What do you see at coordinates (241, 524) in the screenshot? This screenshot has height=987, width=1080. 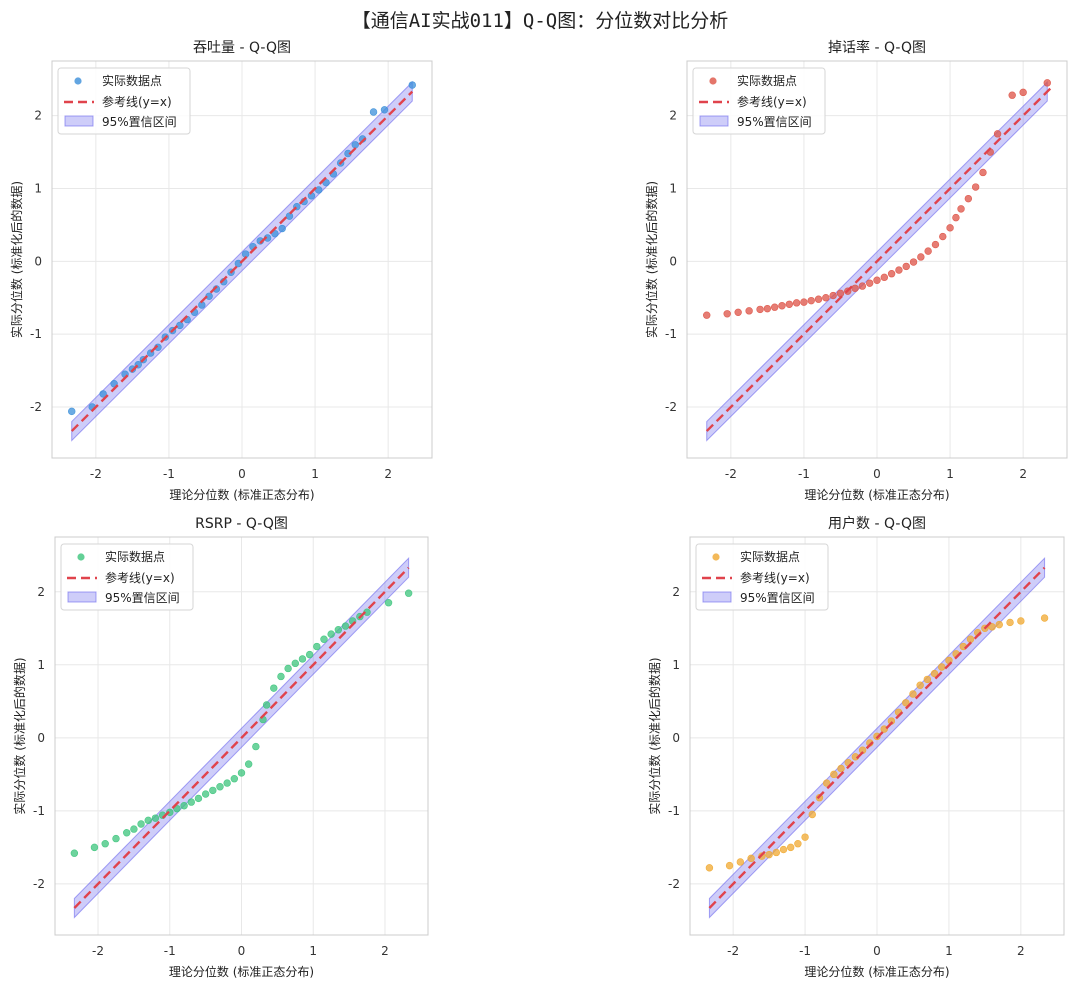 I see `panel-title: RSRP - Q-Q图` at bounding box center [241, 524].